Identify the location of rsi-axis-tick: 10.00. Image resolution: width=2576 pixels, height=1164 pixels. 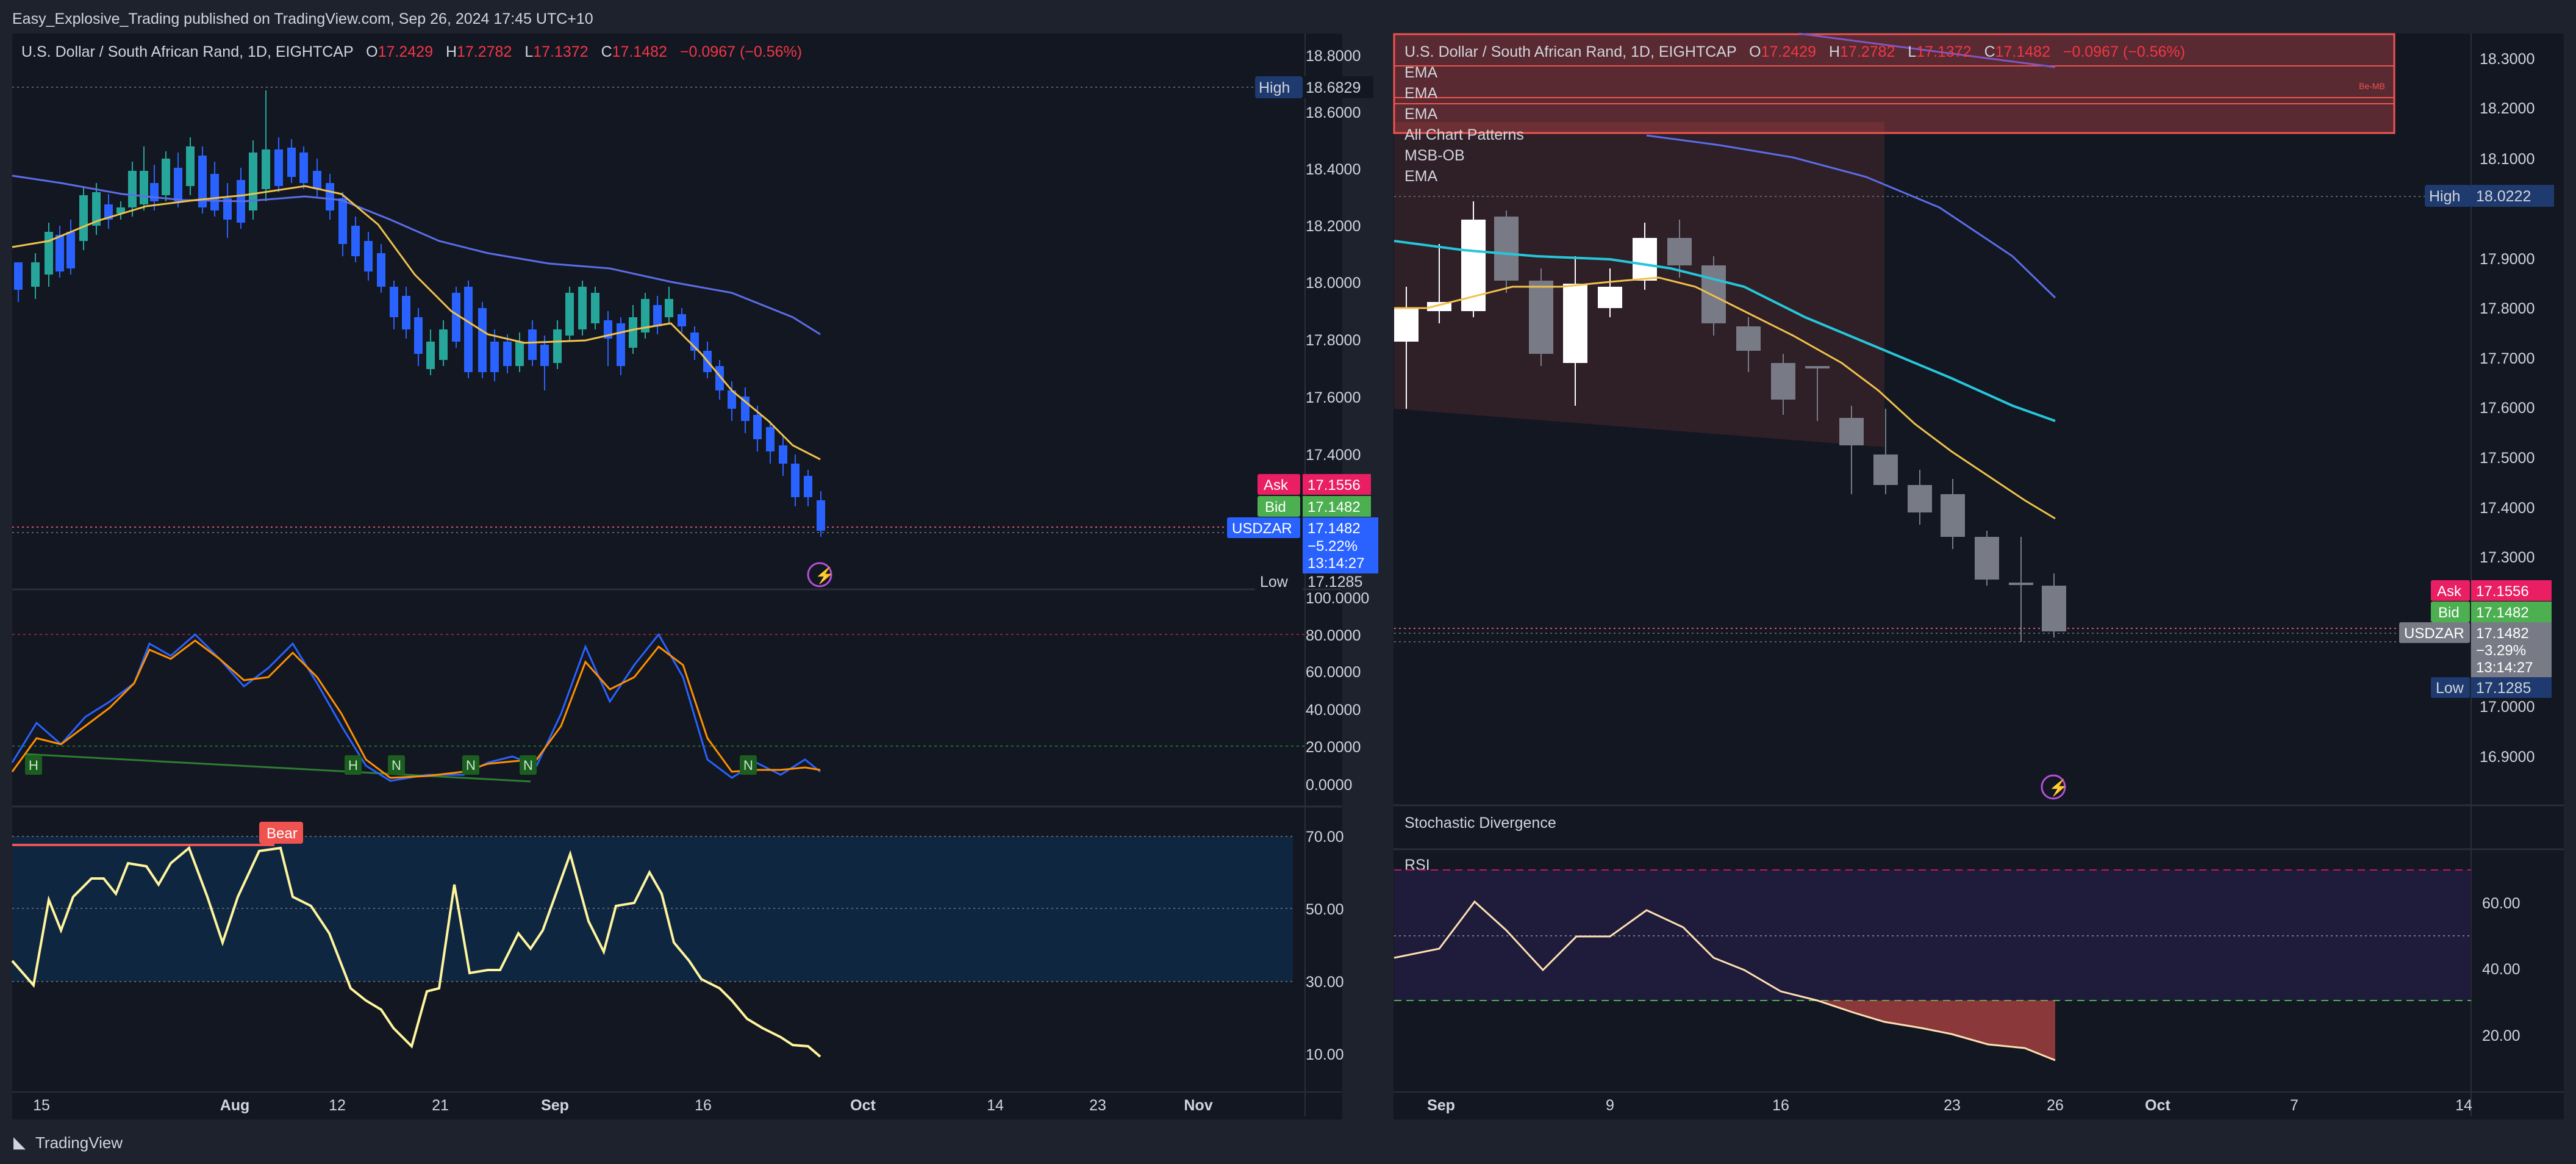
(1325, 1054).